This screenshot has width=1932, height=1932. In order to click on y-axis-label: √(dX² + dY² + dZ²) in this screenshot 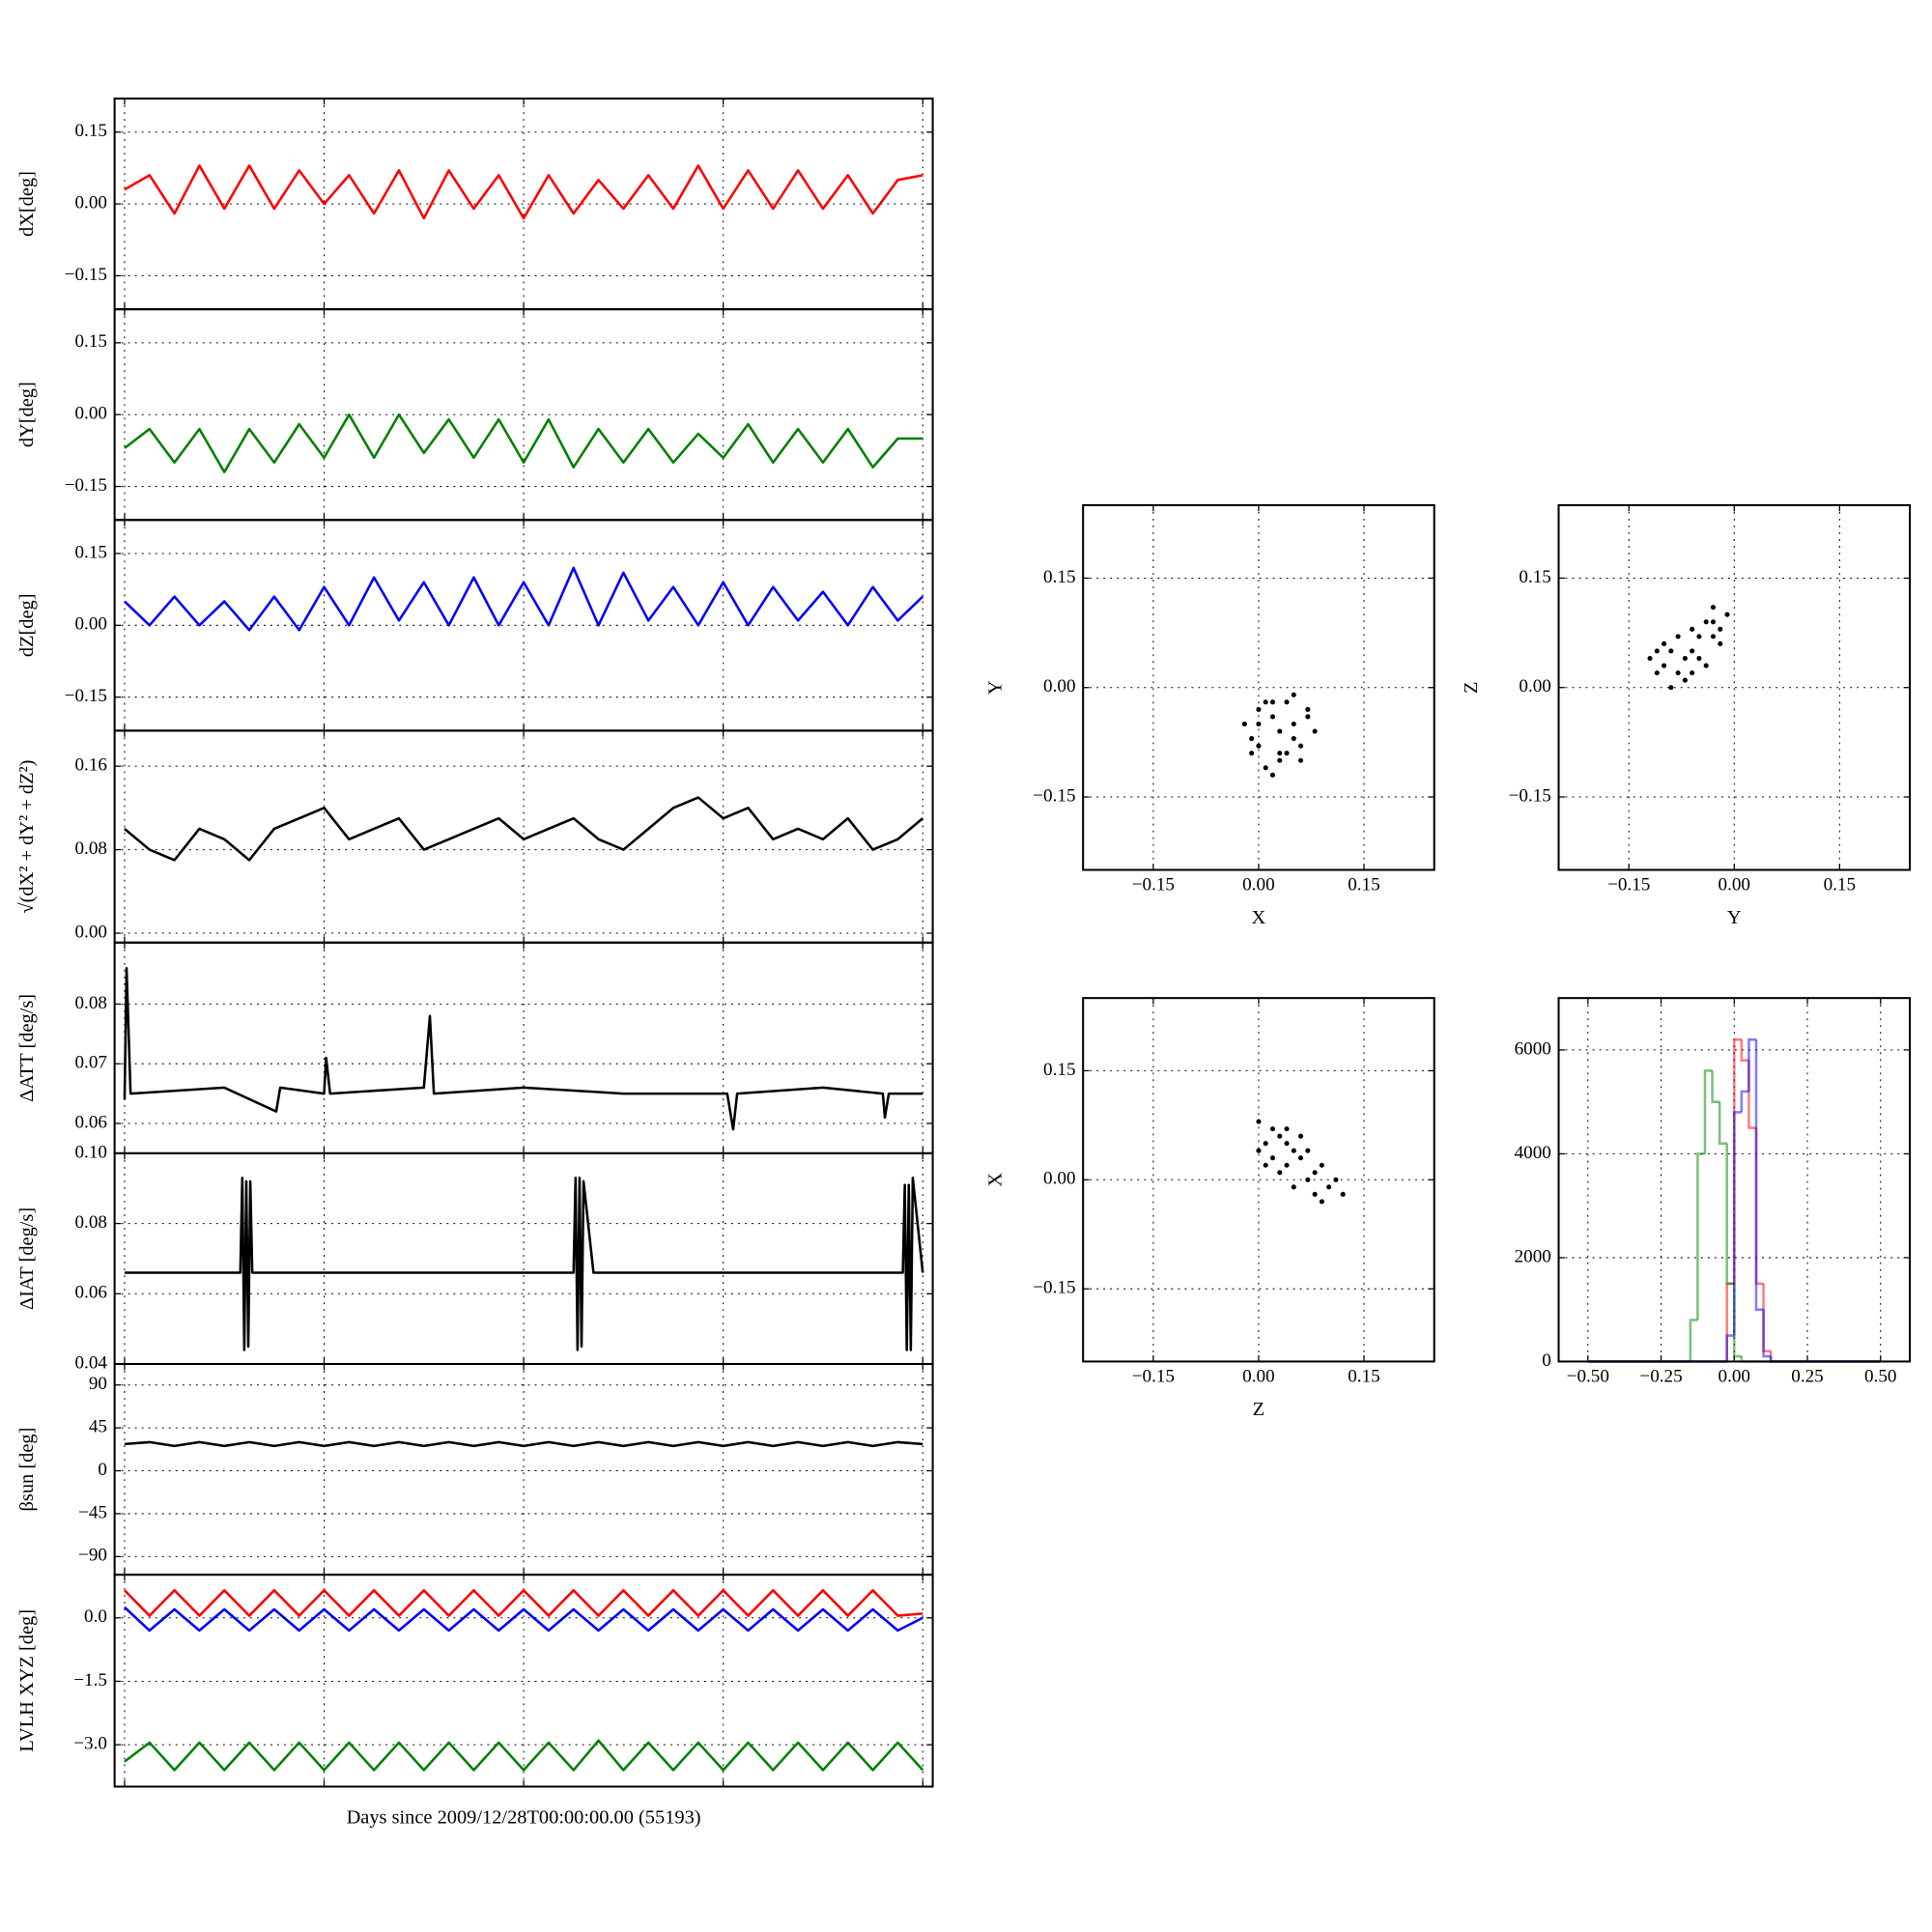, I will do `click(27, 837)`.